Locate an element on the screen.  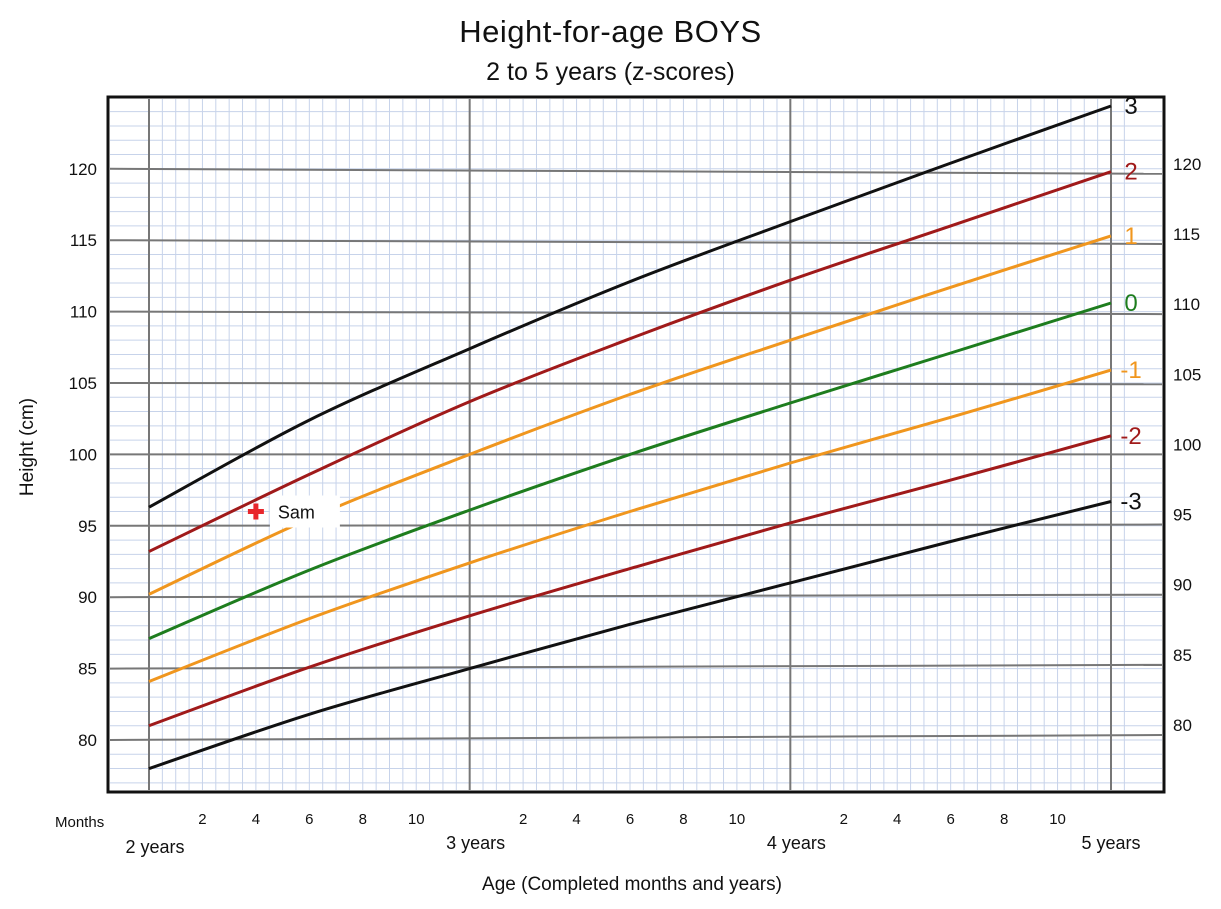
zscore-label-0: 0 is located at coordinates (1130, 303).